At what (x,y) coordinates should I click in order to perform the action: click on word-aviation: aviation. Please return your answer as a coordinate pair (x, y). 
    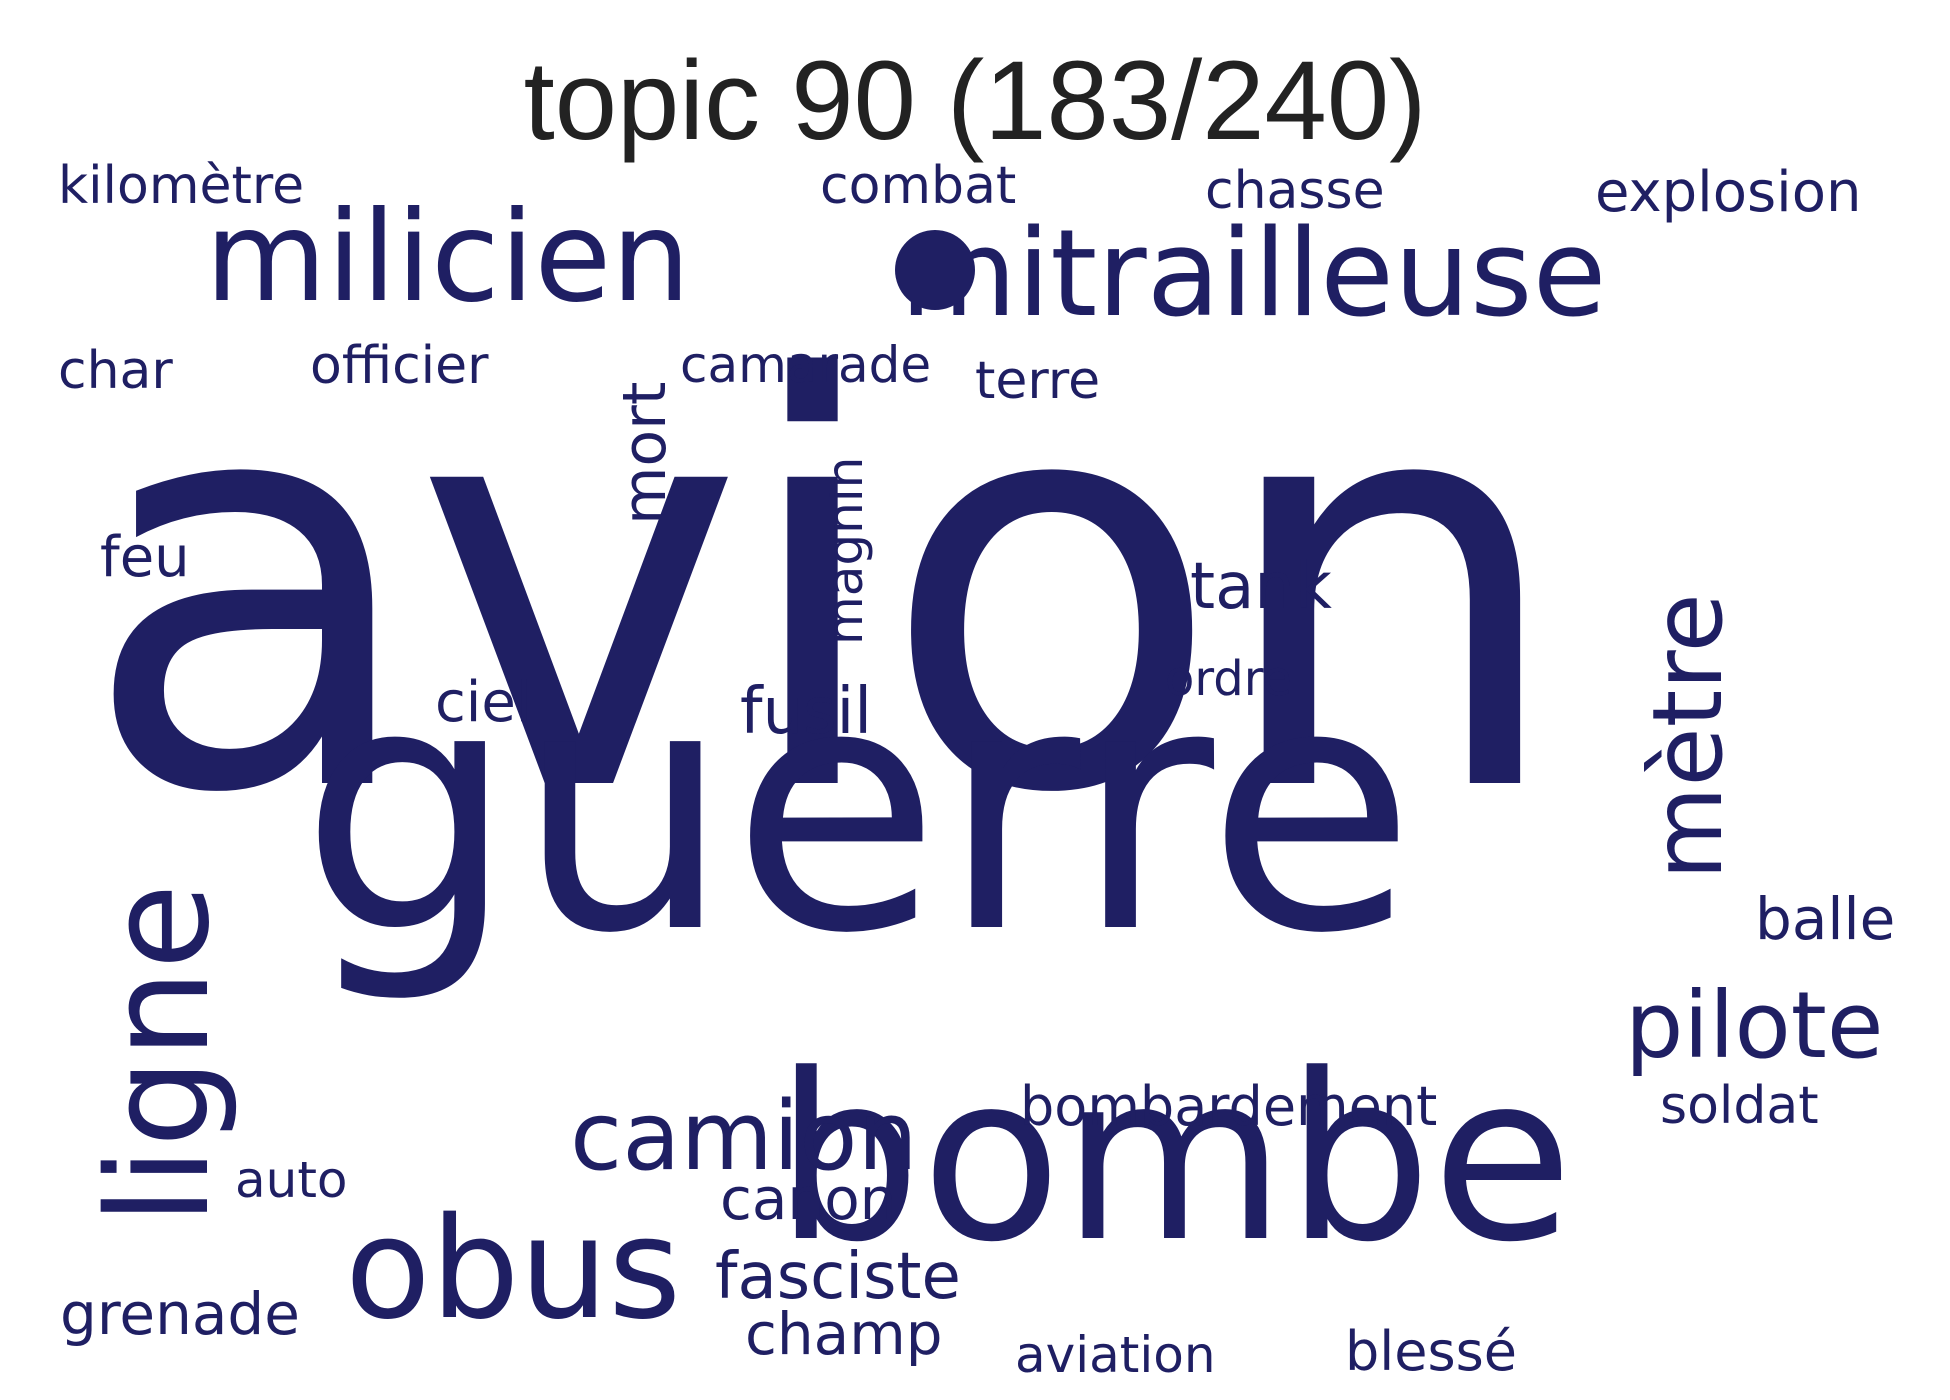
    Looking at the image, I should click on (1115, 1355).